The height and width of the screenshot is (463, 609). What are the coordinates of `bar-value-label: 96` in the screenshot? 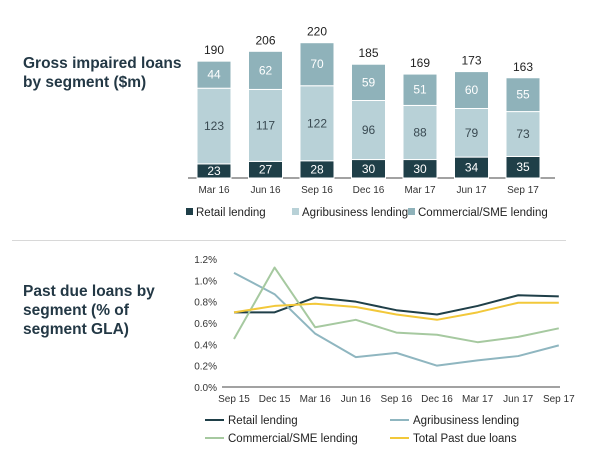 It's located at (369, 130).